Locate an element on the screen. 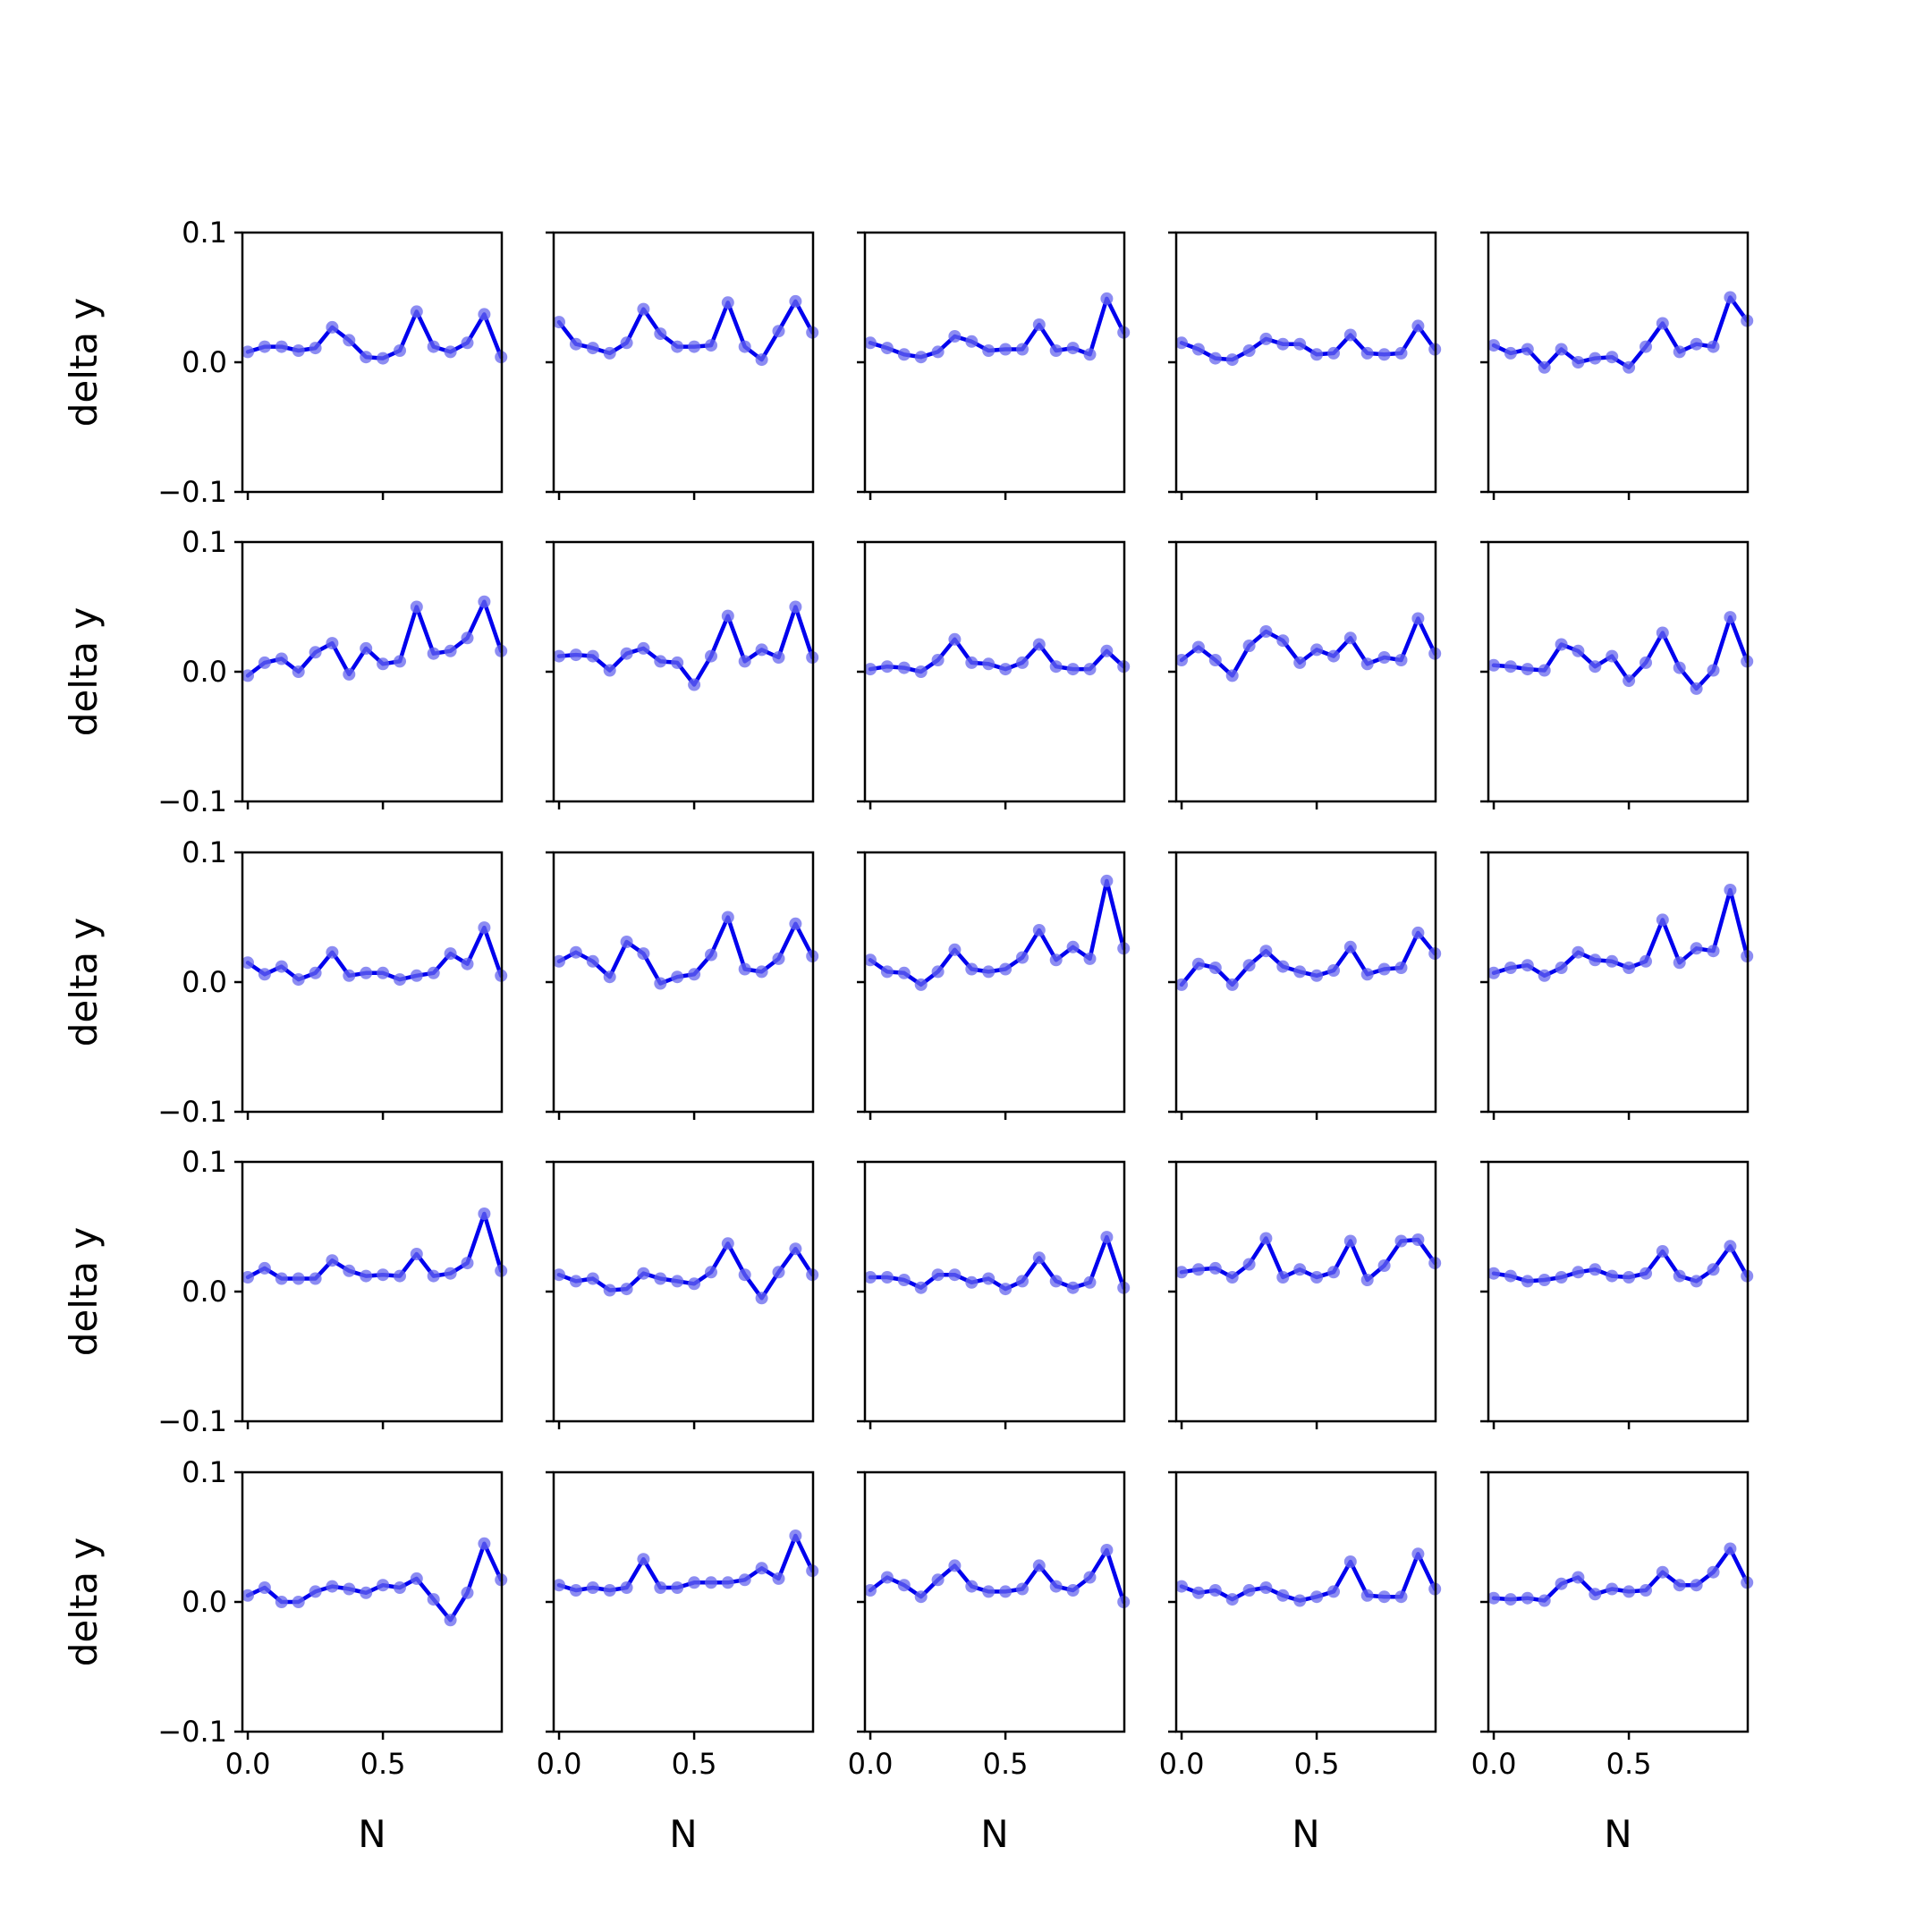 The width and height of the screenshot is (1932, 1932). y-axis-label: delta y is located at coordinates (84, 363).